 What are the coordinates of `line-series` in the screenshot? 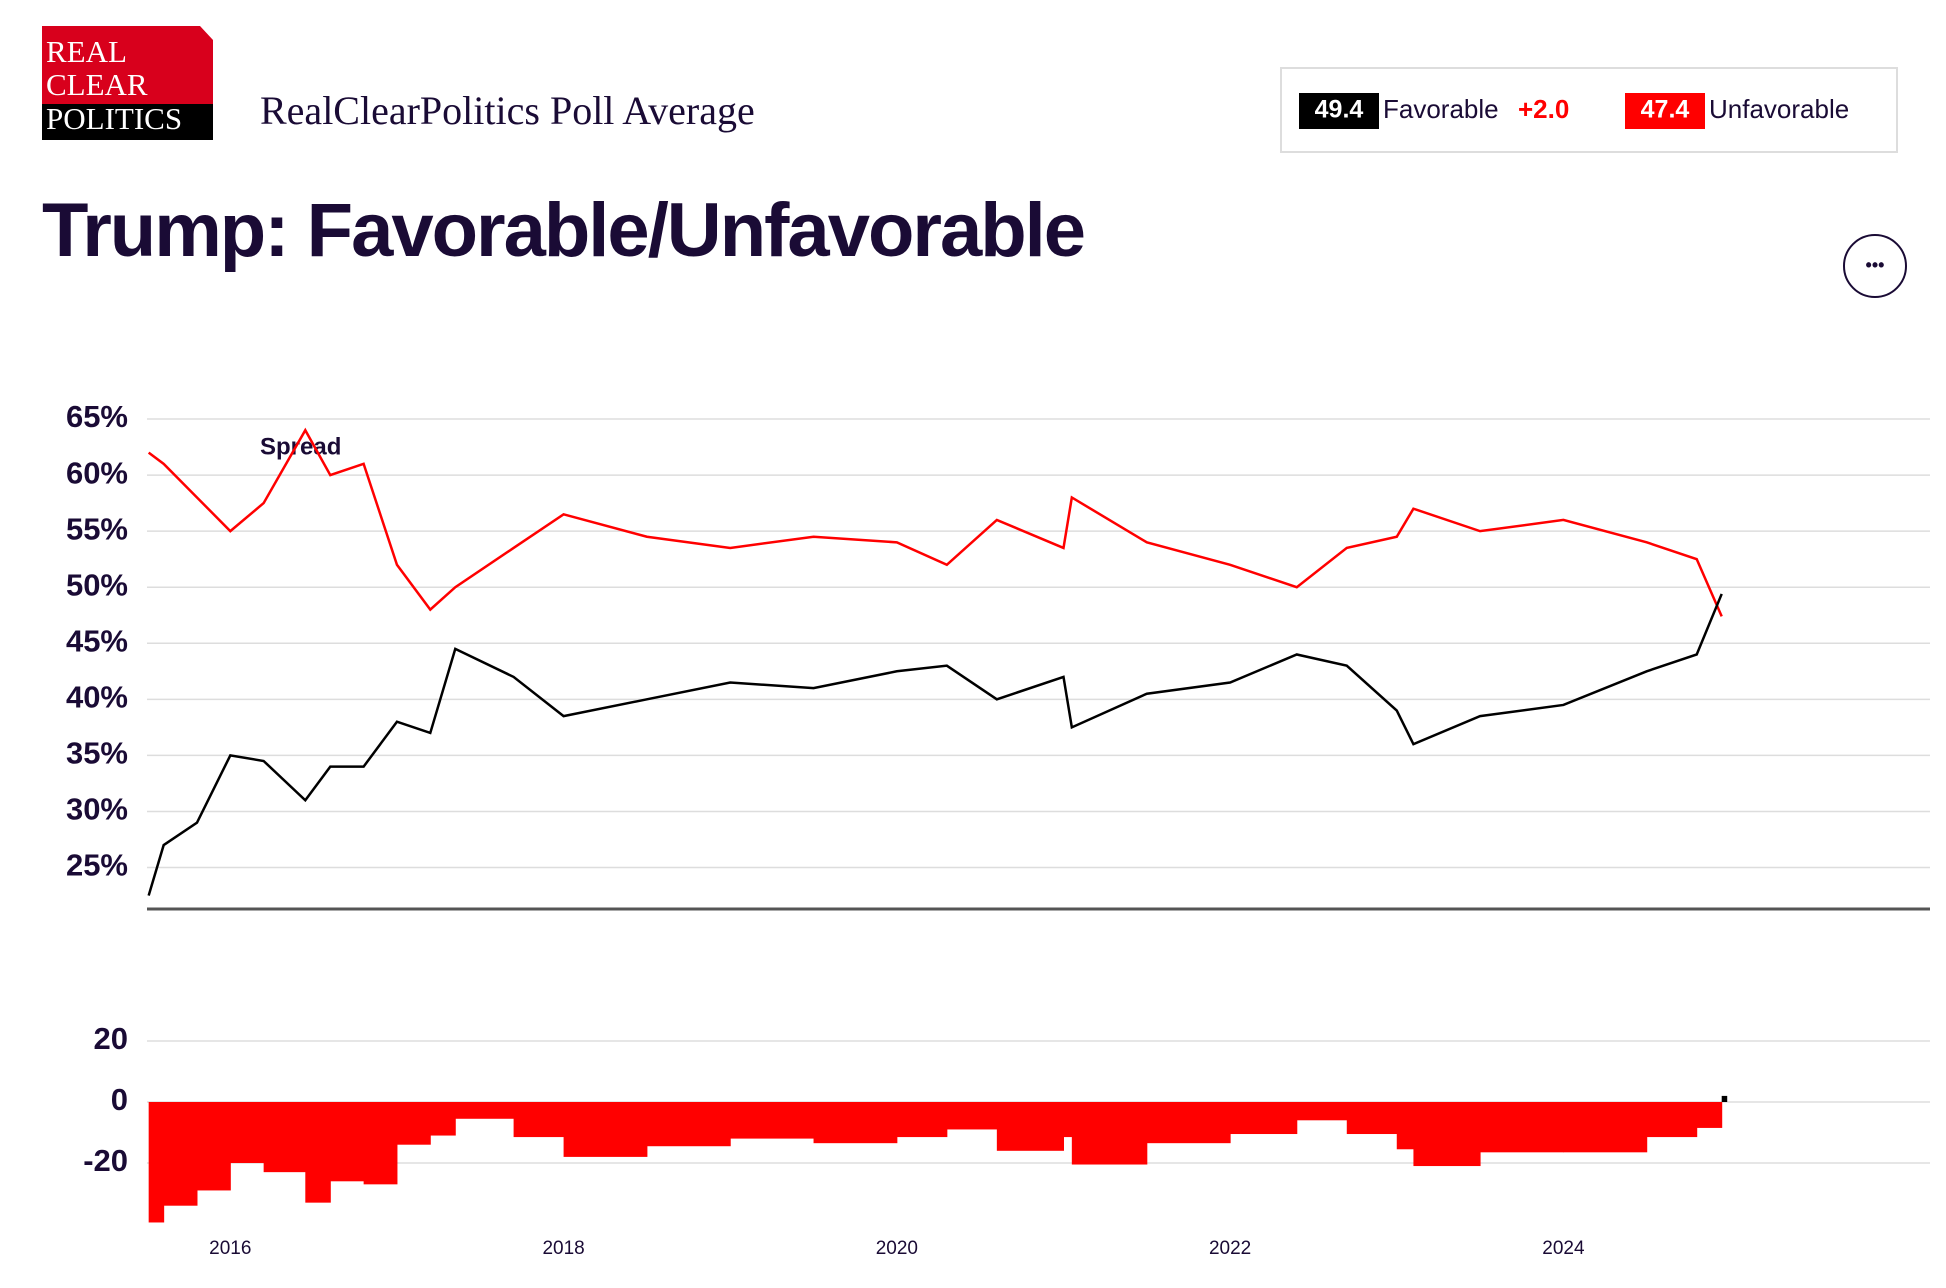 It's located at (935, 522).